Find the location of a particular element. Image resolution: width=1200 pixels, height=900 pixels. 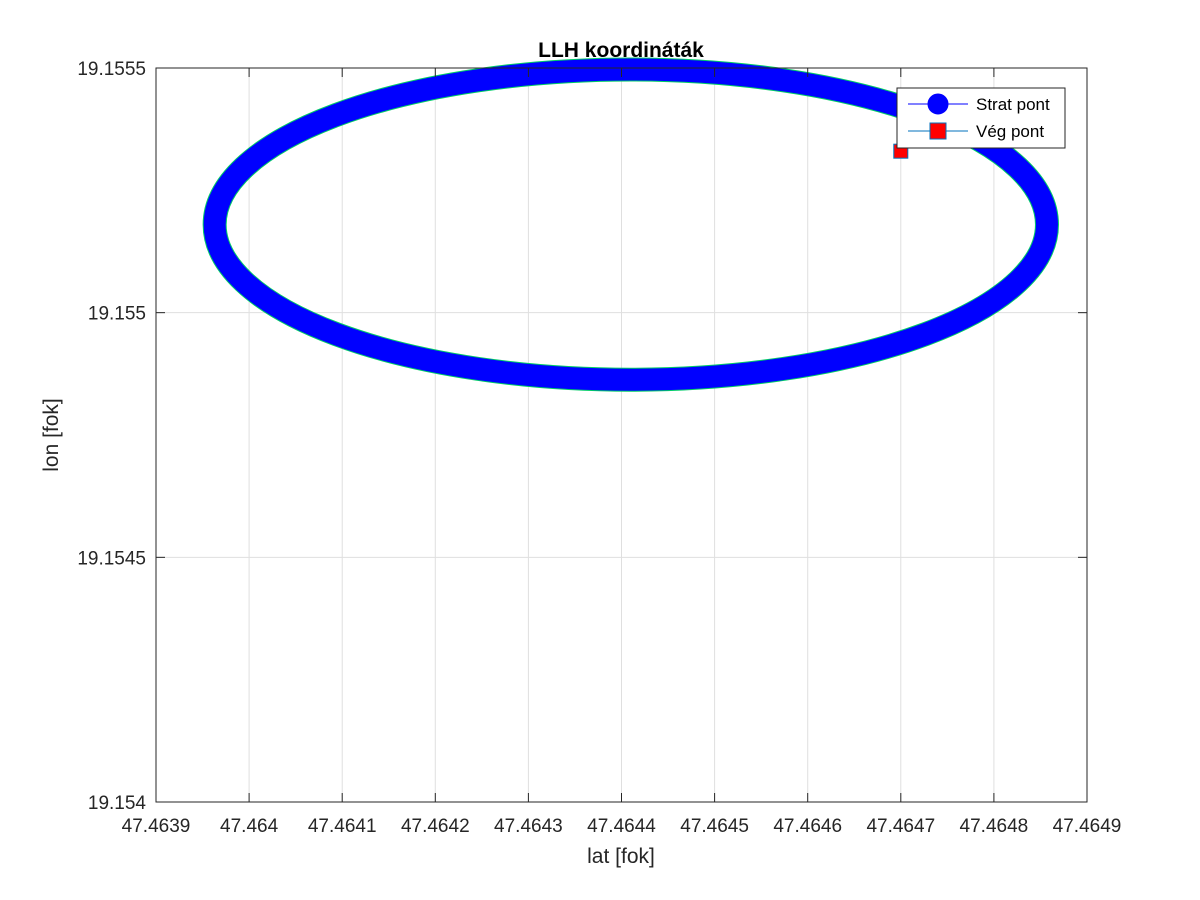

y-tick-label: 19.1555 is located at coordinates (111, 69).